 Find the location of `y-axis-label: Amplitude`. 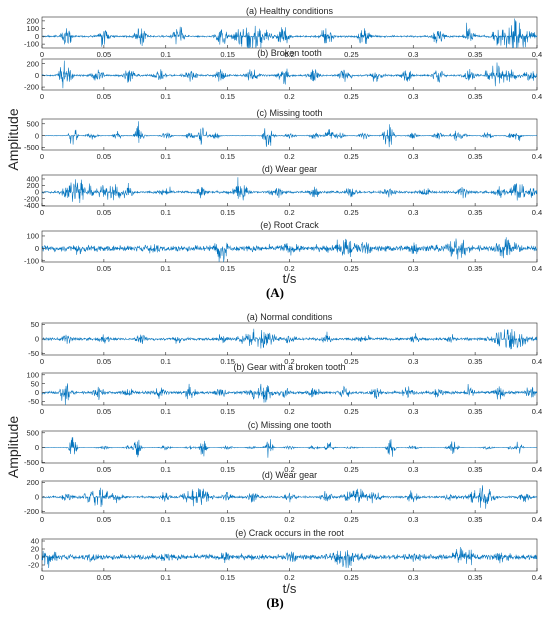

y-axis-label: Amplitude is located at coordinates (13, 139).